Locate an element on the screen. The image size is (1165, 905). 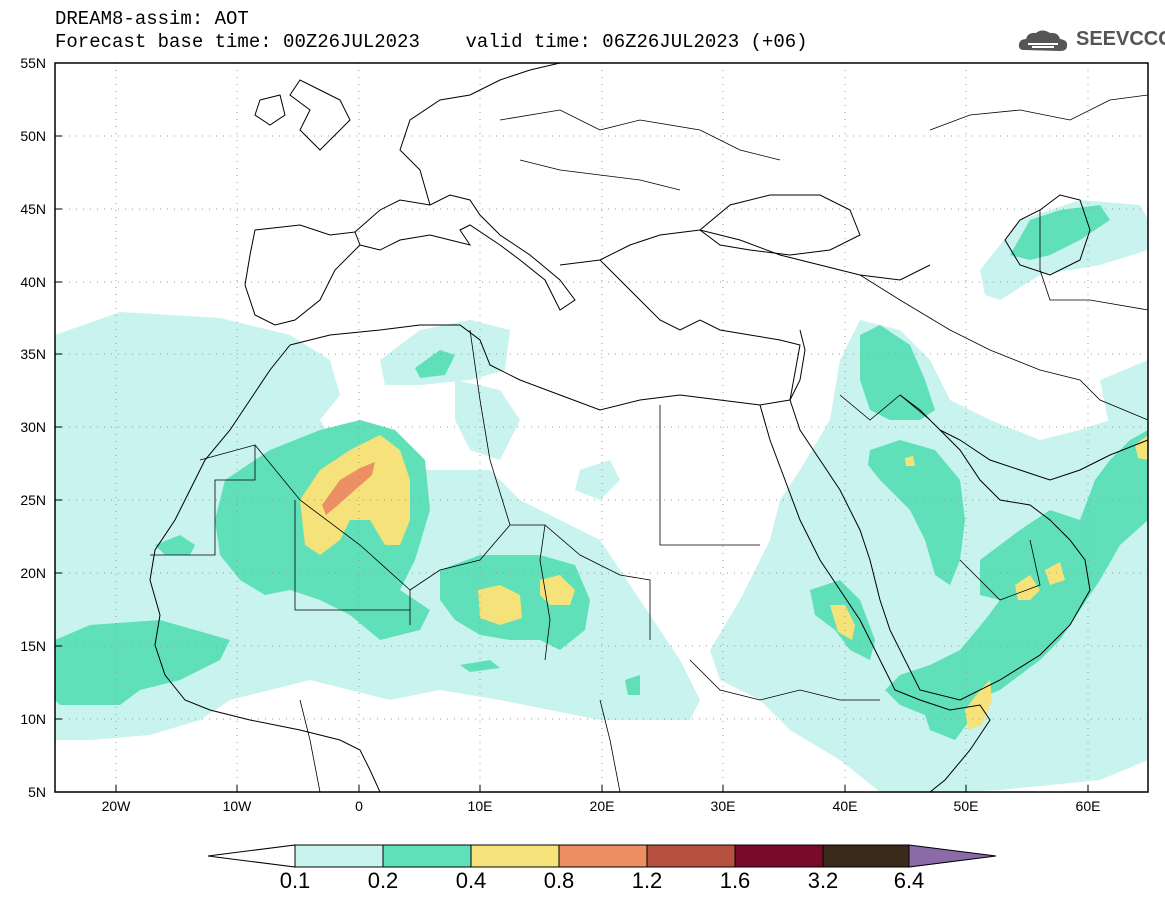
lon-label: 10W is located at coordinates (237, 806).